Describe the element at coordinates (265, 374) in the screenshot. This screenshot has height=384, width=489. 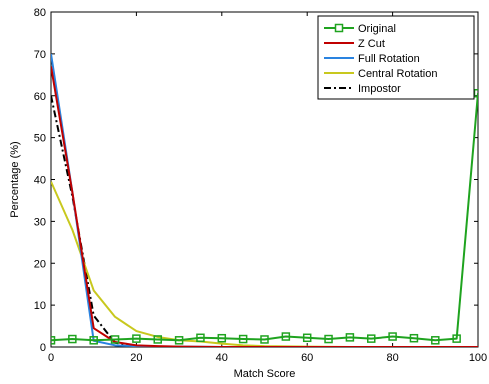
I see `x-axis-label: Match Score` at that location.